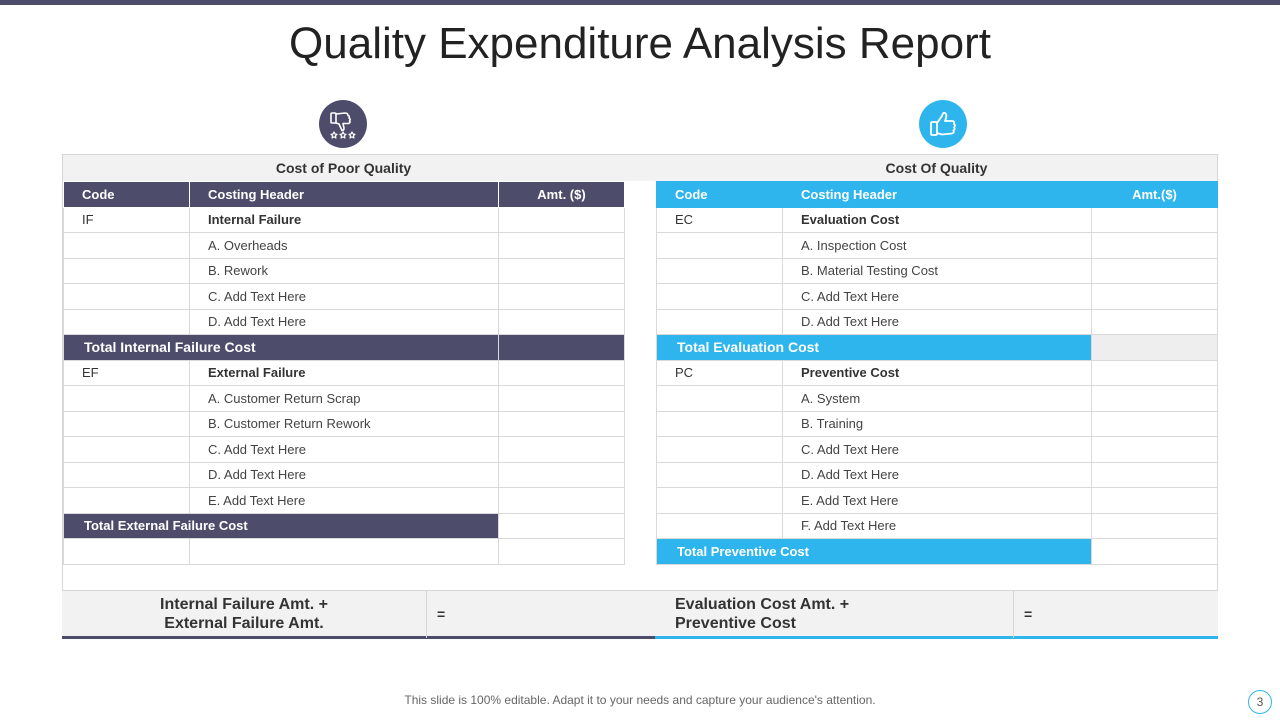  What do you see at coordinates (762, 613) in the screenshot?
I see `quality-formula: Evaluation Cost Amt. + Preventive Cost` at bounding box center [762, 613].